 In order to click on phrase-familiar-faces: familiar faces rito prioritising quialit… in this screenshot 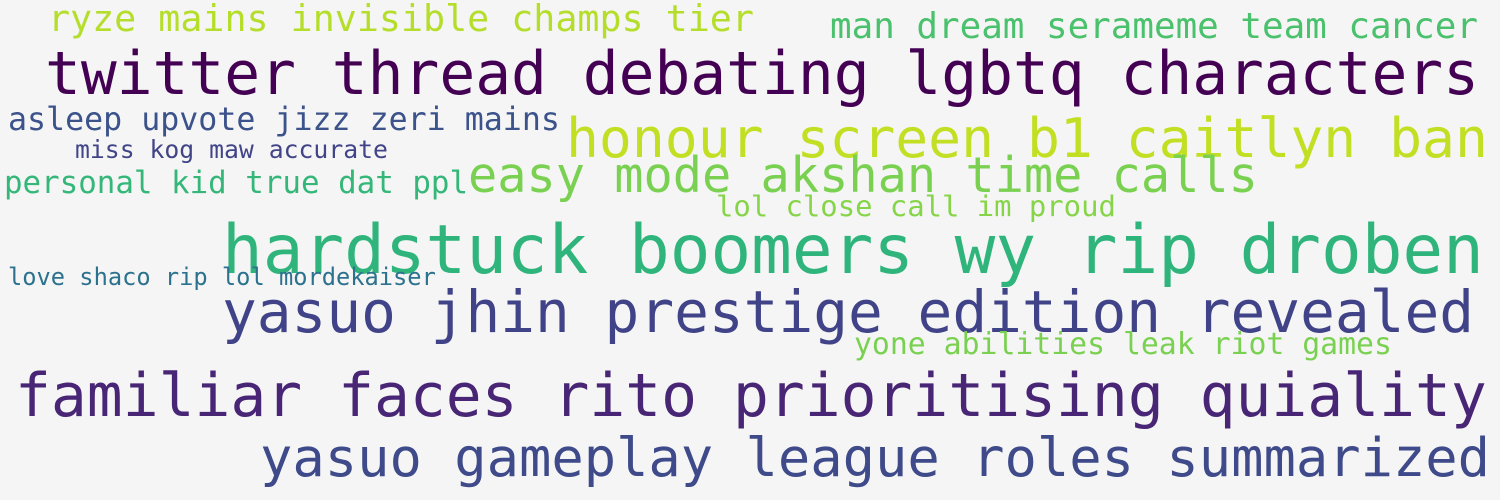, I will do `click(751, 397)`.